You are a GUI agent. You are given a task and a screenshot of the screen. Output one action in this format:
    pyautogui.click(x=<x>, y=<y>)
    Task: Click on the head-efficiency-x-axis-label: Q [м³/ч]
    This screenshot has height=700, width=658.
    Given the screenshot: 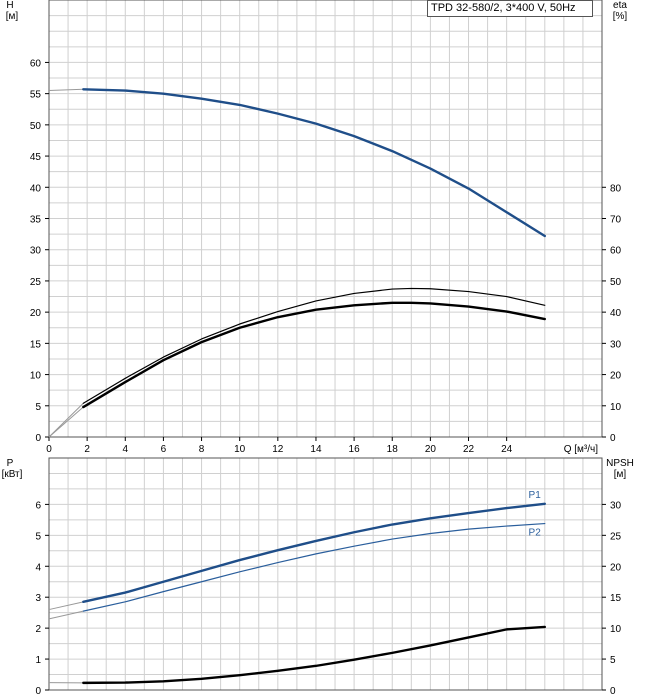 What is the action you would take?
    pyautogui.click(x=581, y=449)
    